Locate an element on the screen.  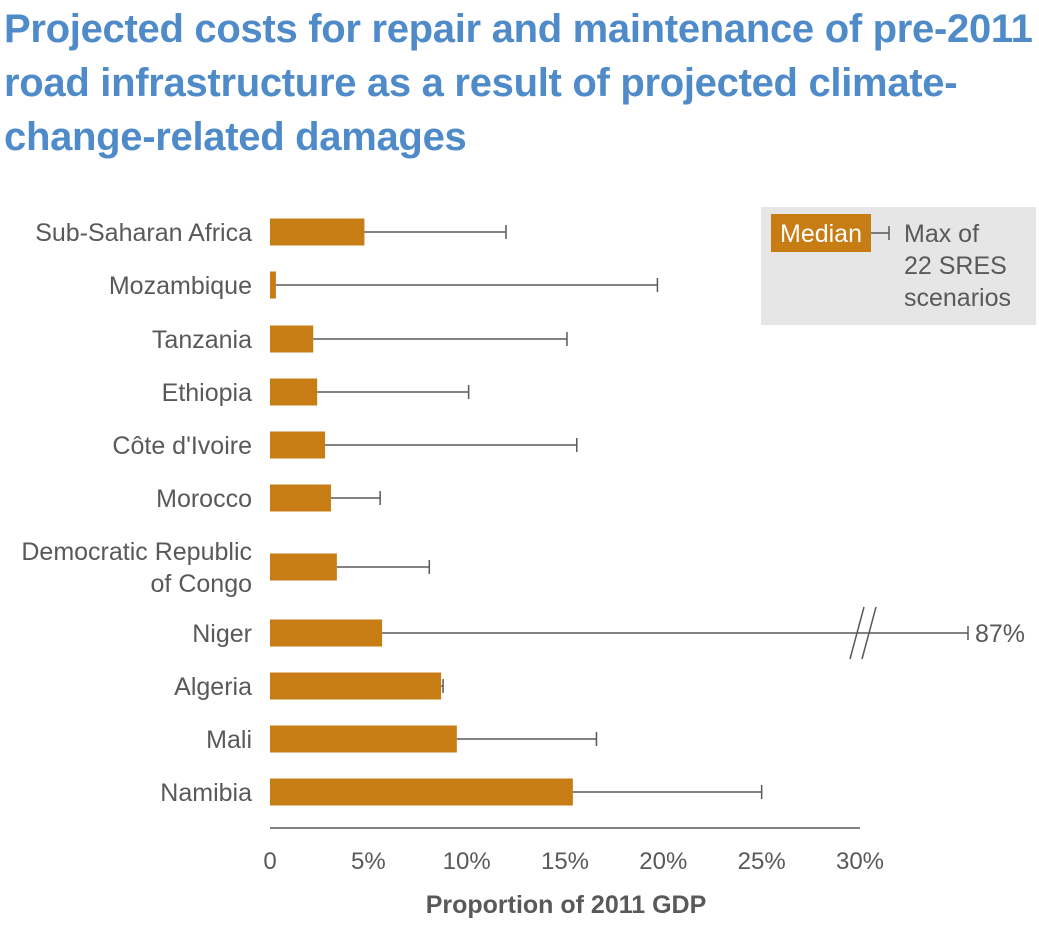
category-label: Tanzania is located at coordinates (202, 340).